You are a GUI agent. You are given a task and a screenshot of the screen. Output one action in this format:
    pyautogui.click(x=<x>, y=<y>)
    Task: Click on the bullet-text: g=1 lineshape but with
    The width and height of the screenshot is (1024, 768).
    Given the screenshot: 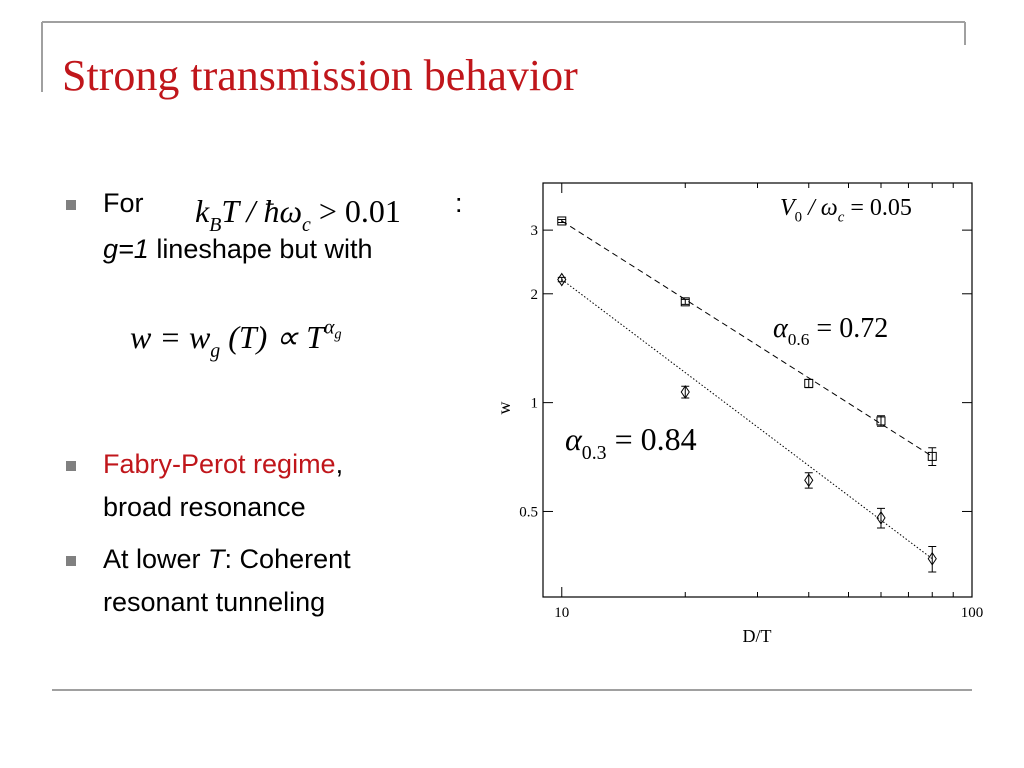 What is the action you would take?
    pyautogui.click(x=237, y=249)
    